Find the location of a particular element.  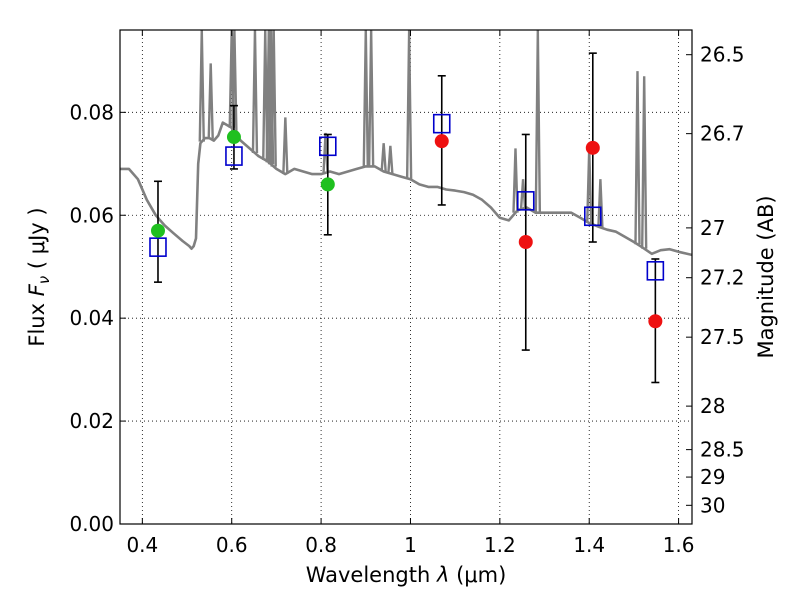

mag-tick-label: 30 is located at coordinates (712, 505).